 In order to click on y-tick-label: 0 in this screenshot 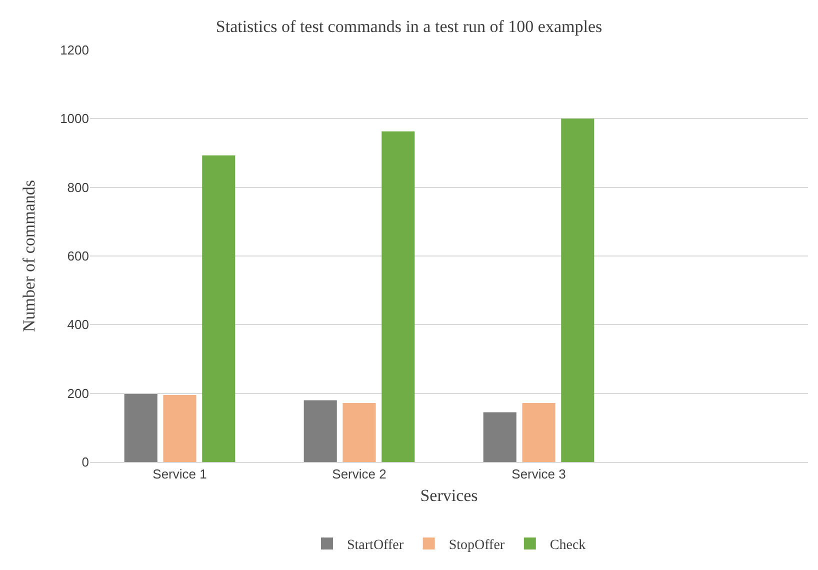, I will do `click(85, 462)`.